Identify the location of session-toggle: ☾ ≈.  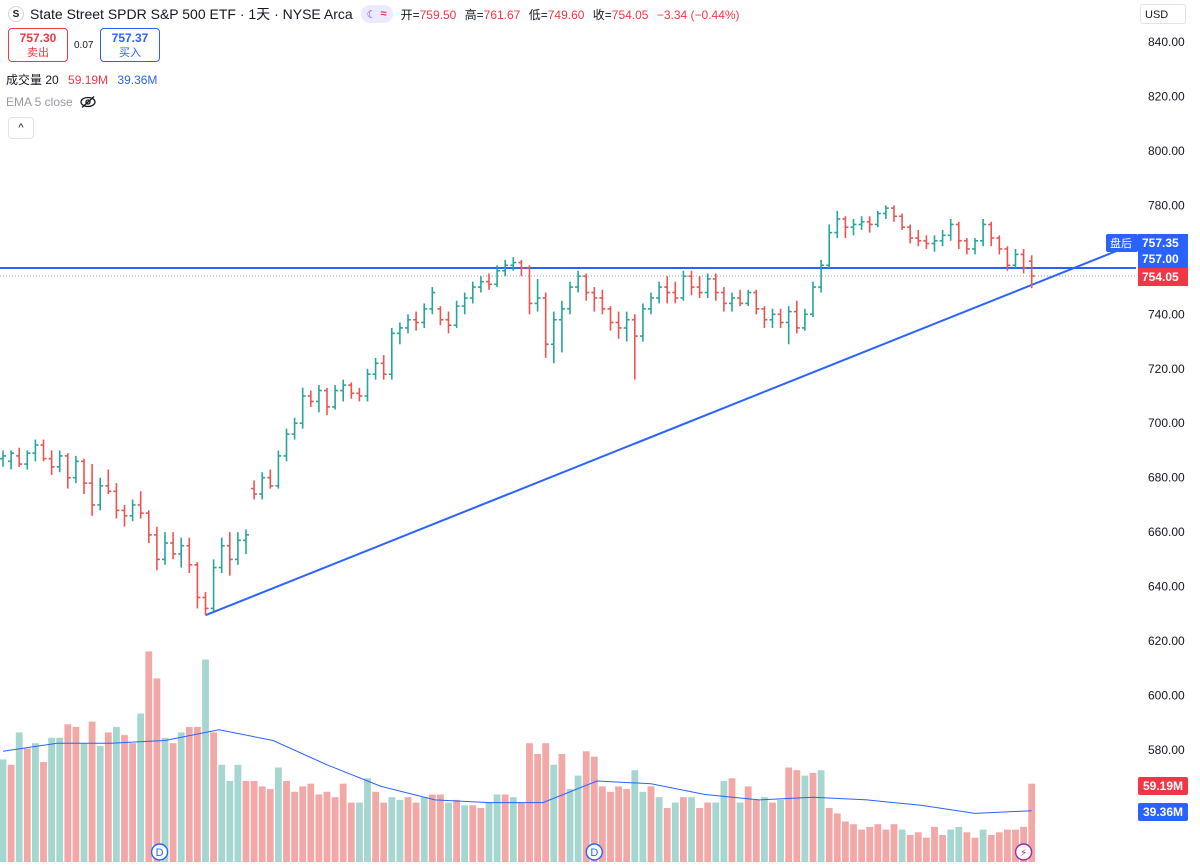
(376, 14).